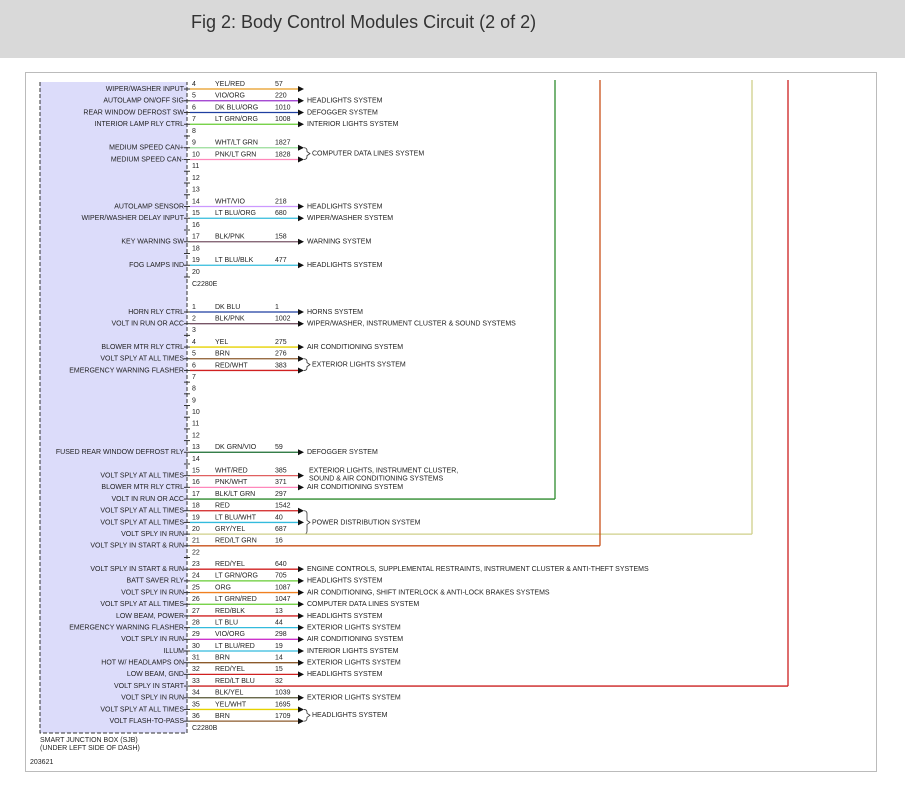 This screenshot has height=789, width=905. What do you see at coordinates (205, 284) in the screenshot?
I see `connector-name: C2280E` at bounding box center [205, 284].